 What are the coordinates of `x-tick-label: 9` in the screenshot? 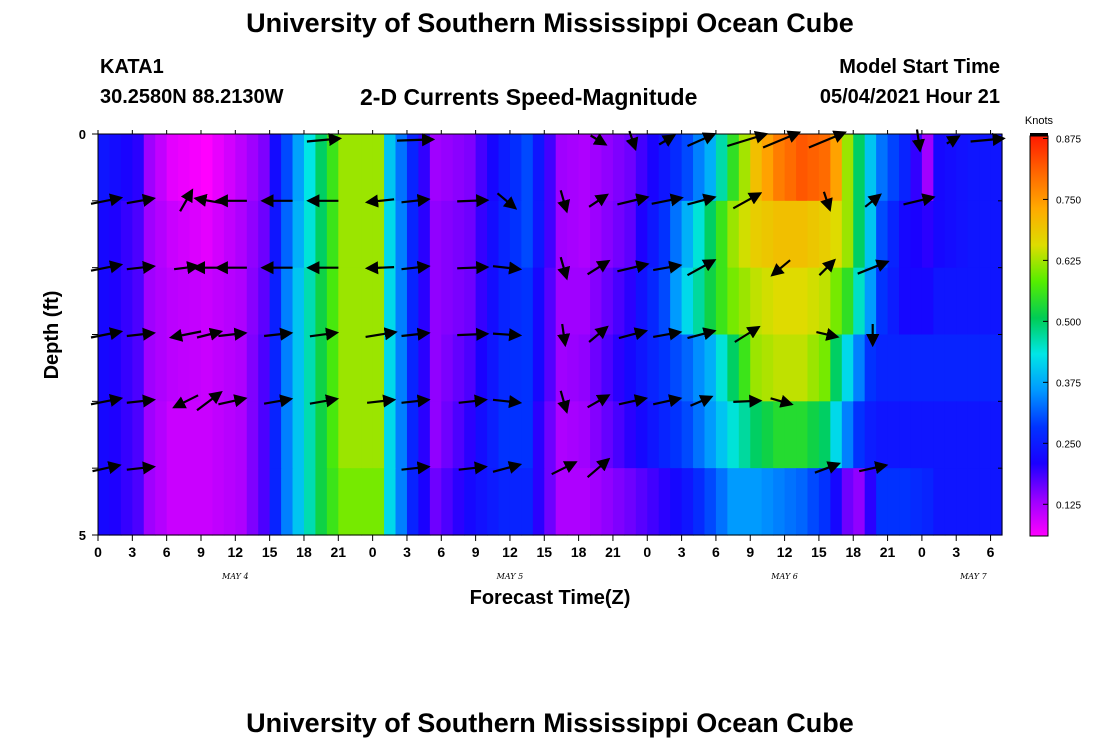 It's located at (476, 552).